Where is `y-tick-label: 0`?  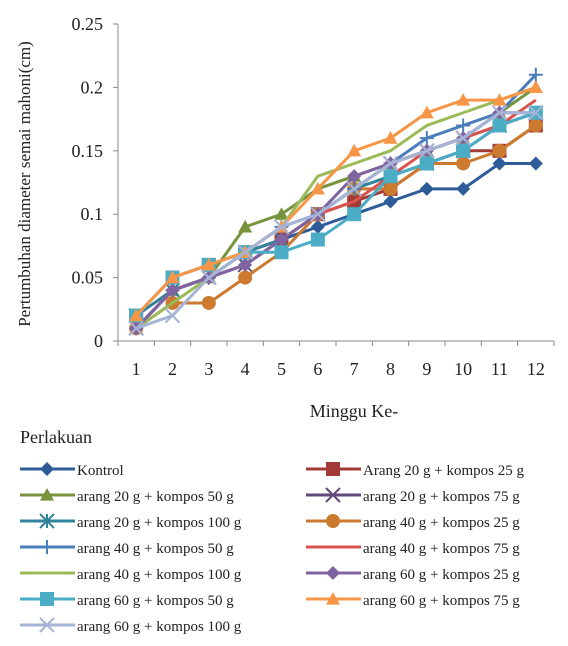
y-tick-label: 0 is located at coordinates (98, 341).